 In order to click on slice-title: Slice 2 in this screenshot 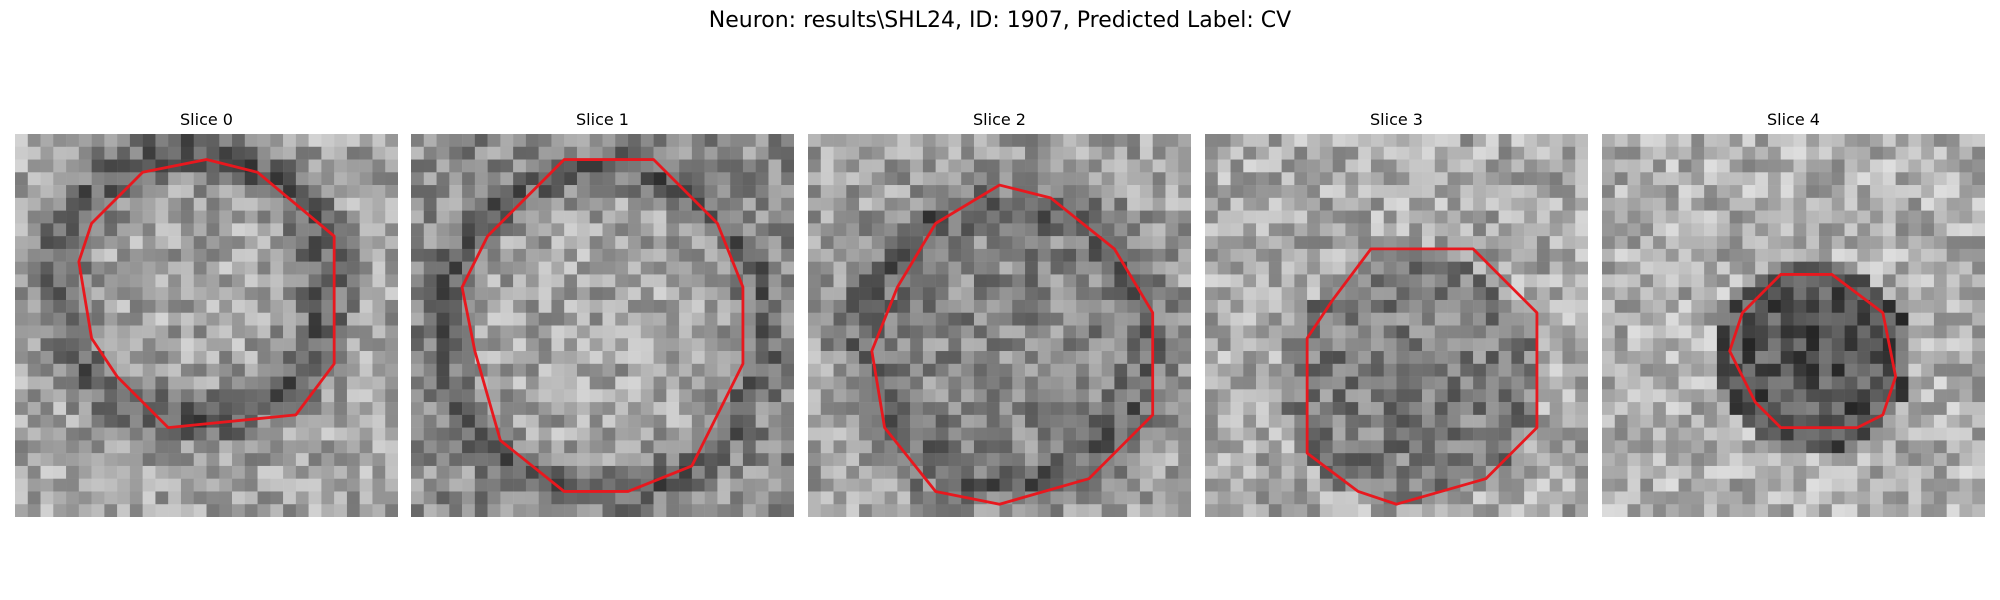, I will do `click(999, 119)`.